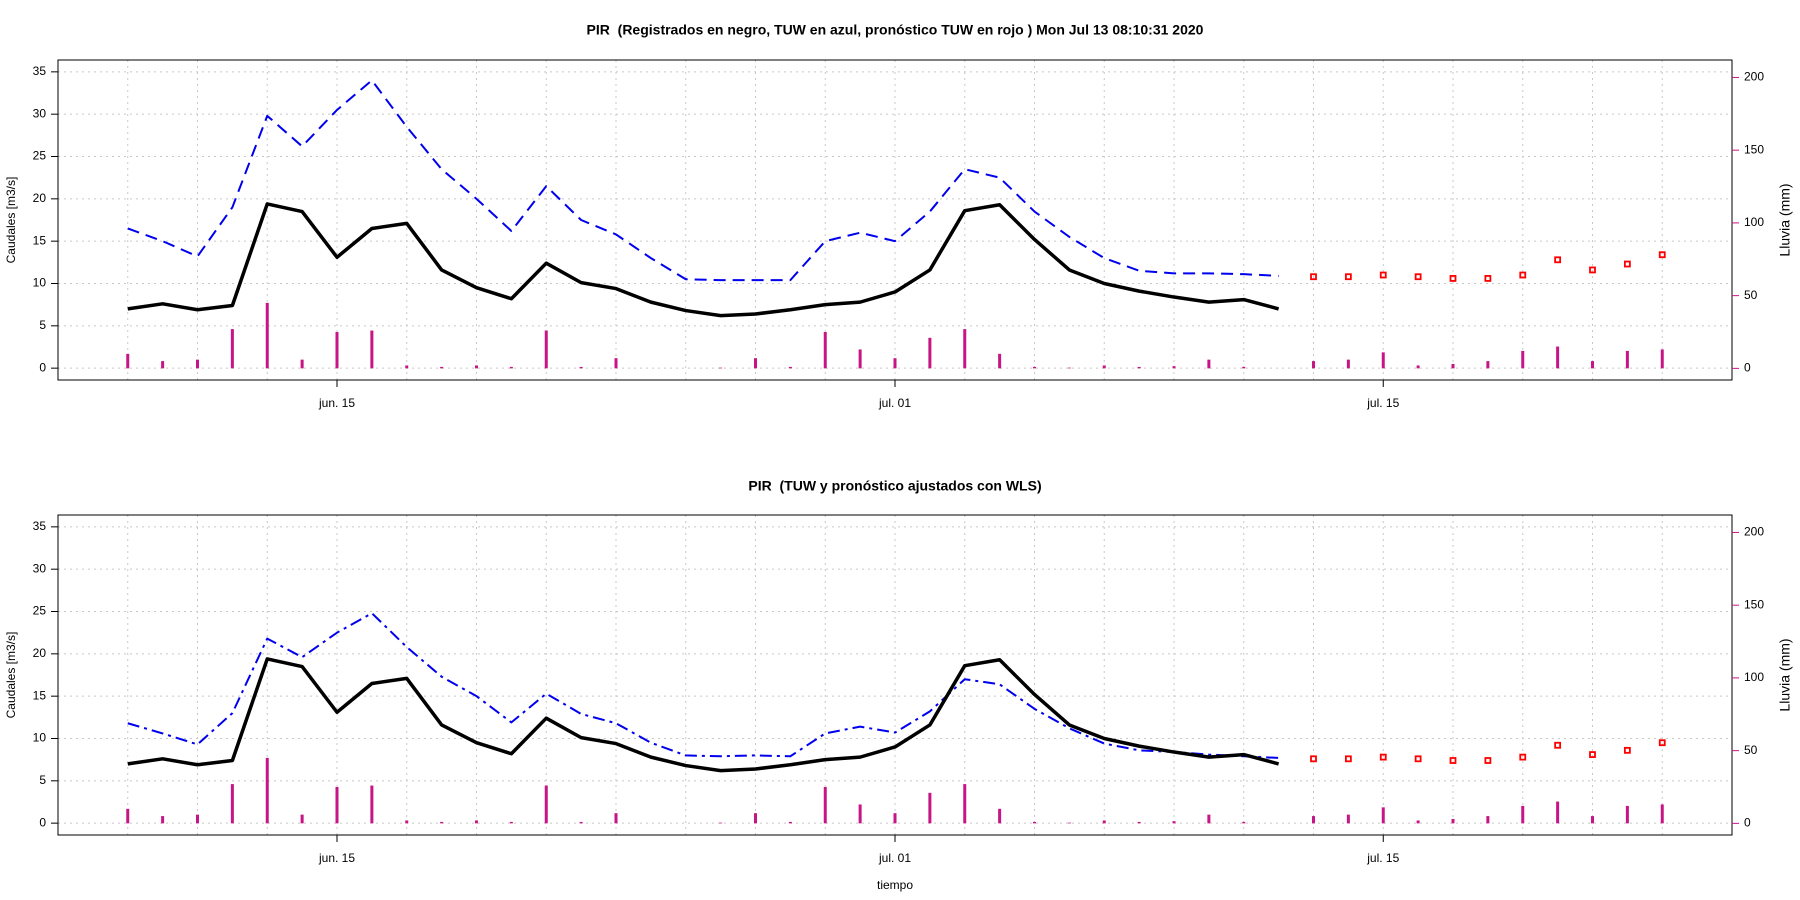 The width and height of the screenshot is (1800, 900). What do you see at coordinates (42, 780) in the screenshot?
I see `y-tick-label: 5` at bounding box center [42, 780].